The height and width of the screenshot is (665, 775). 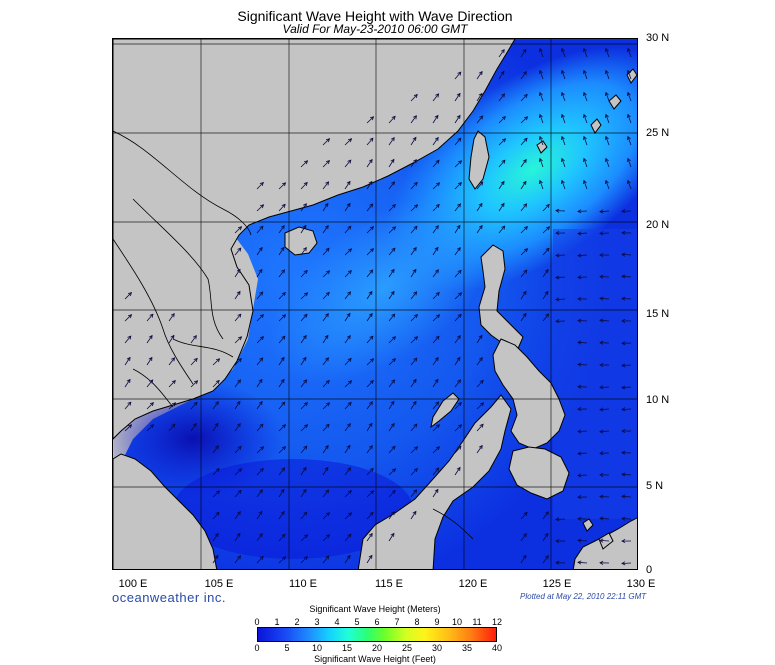 I want to click on feet-tick-label: 10, so click(x=317, y=648).